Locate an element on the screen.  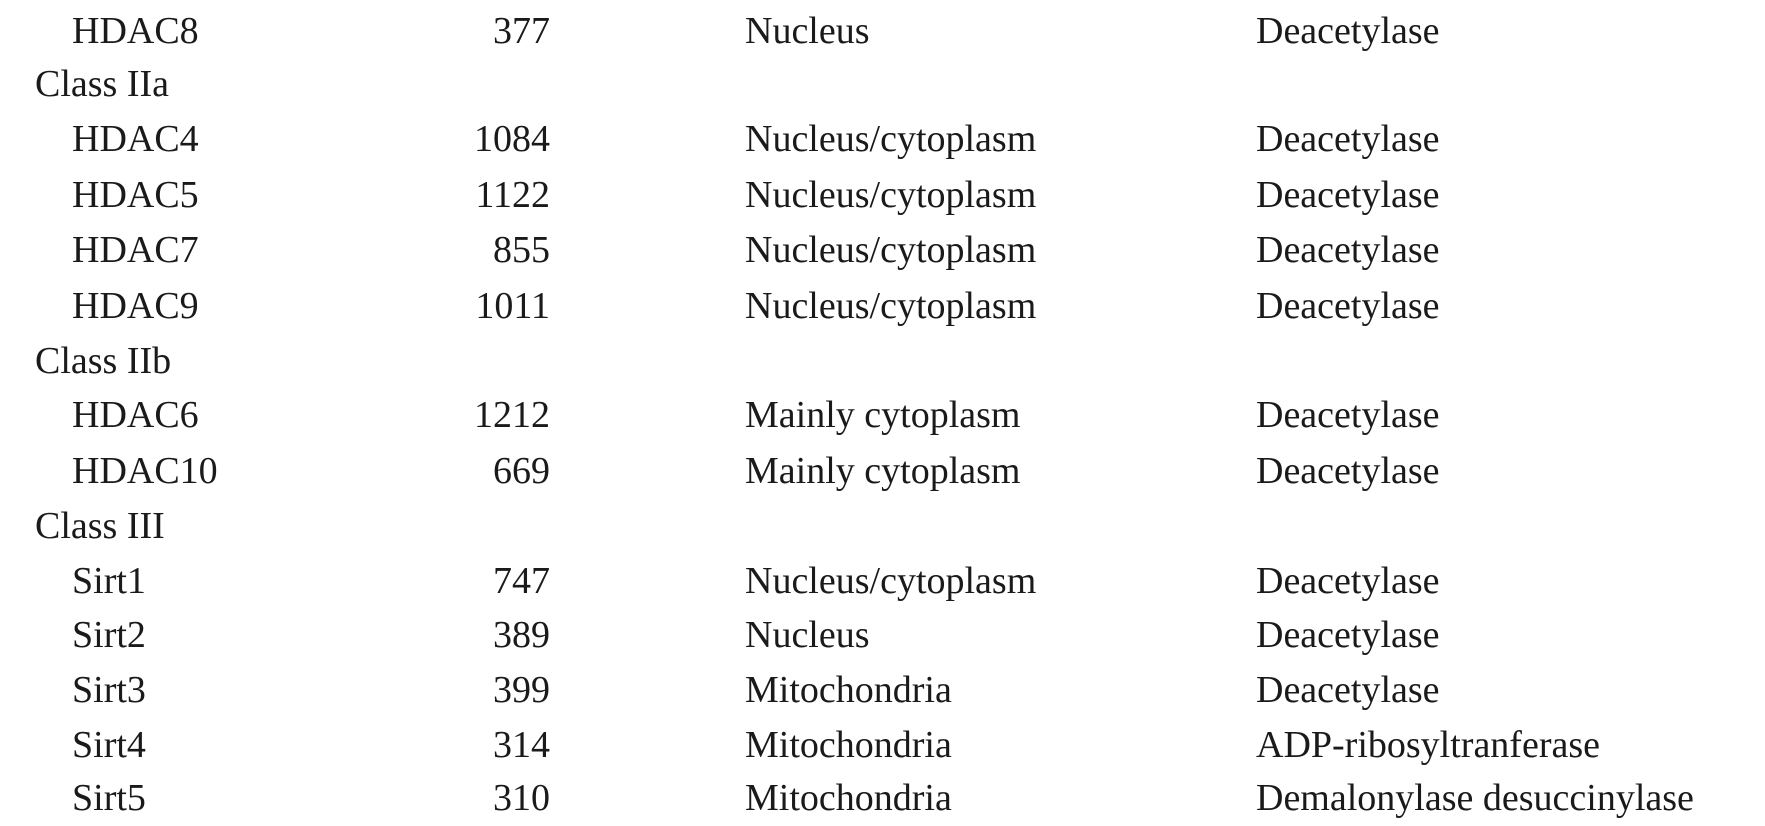
class-heading-row: Class III is located at coordinates (882, 526).